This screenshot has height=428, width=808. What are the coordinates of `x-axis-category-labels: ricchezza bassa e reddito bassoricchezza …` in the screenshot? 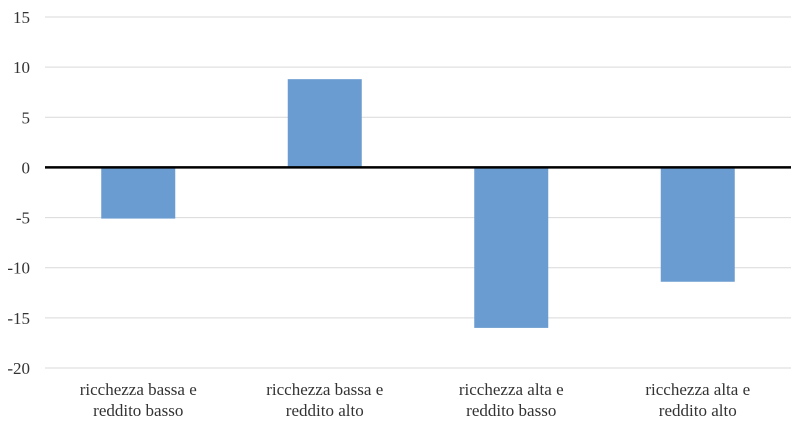 It's located at (415, 400).